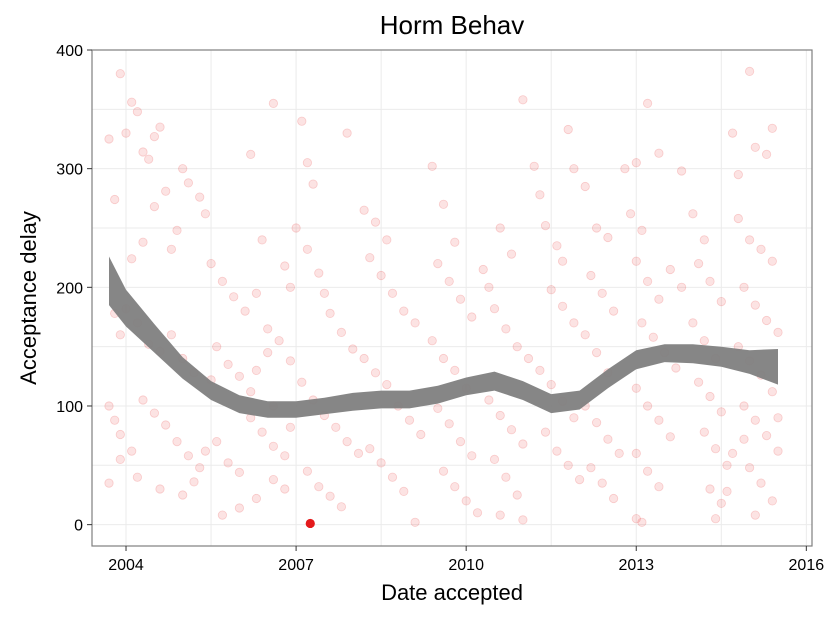  Describe the element at coordinates (69, 407) in the screenshot. I see `y-tick-label: 100` at that location.